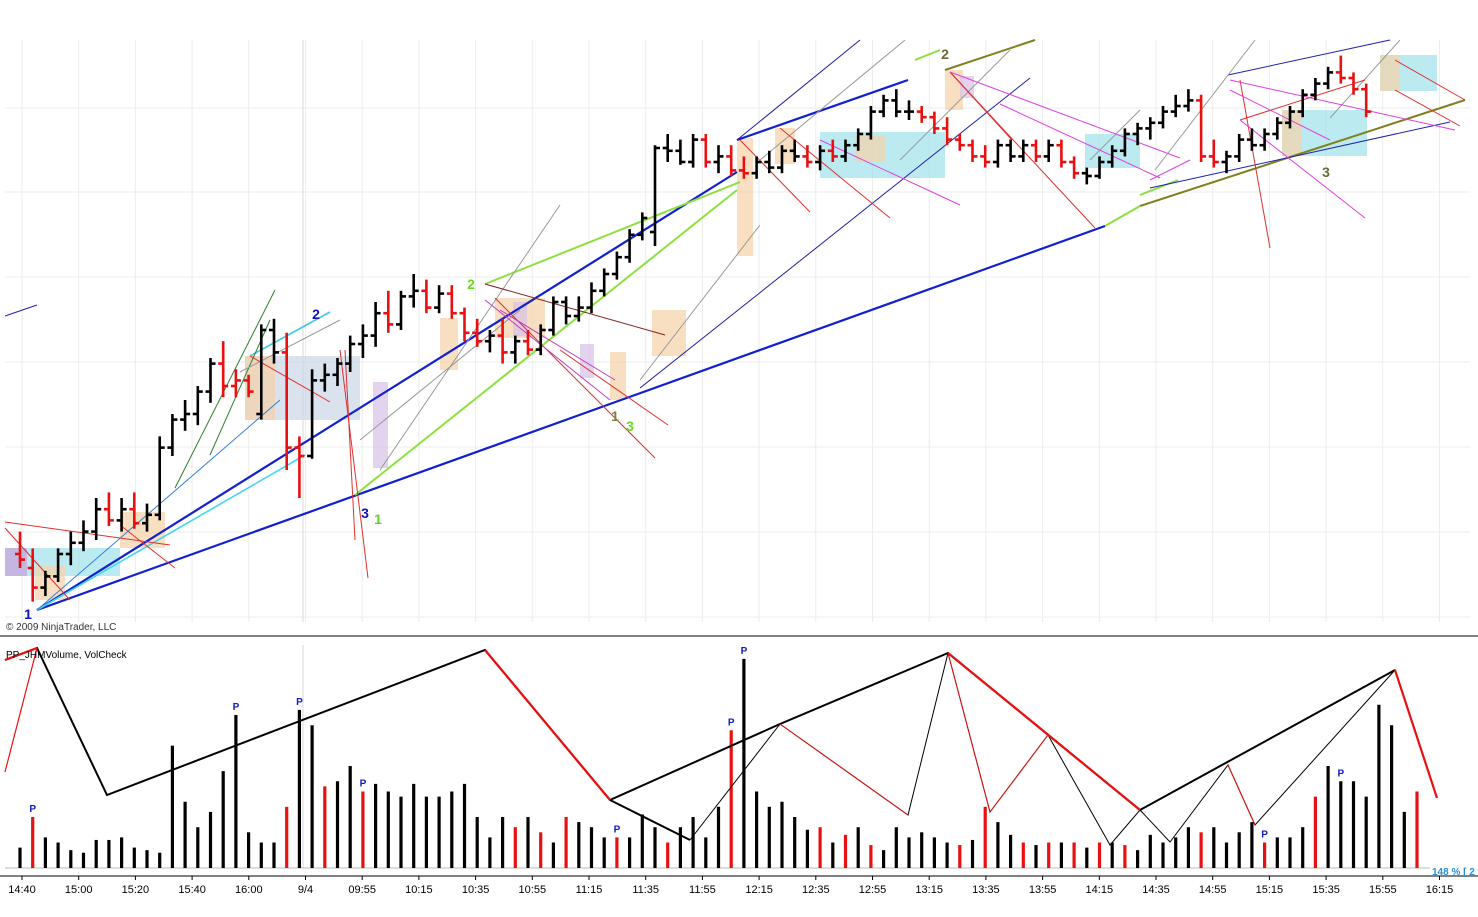 This screenshot has width=1478, height=917. Describe the element at coordinates (816, 890) in the screenshot. I see `x-tick-label: 12:35` at that location.